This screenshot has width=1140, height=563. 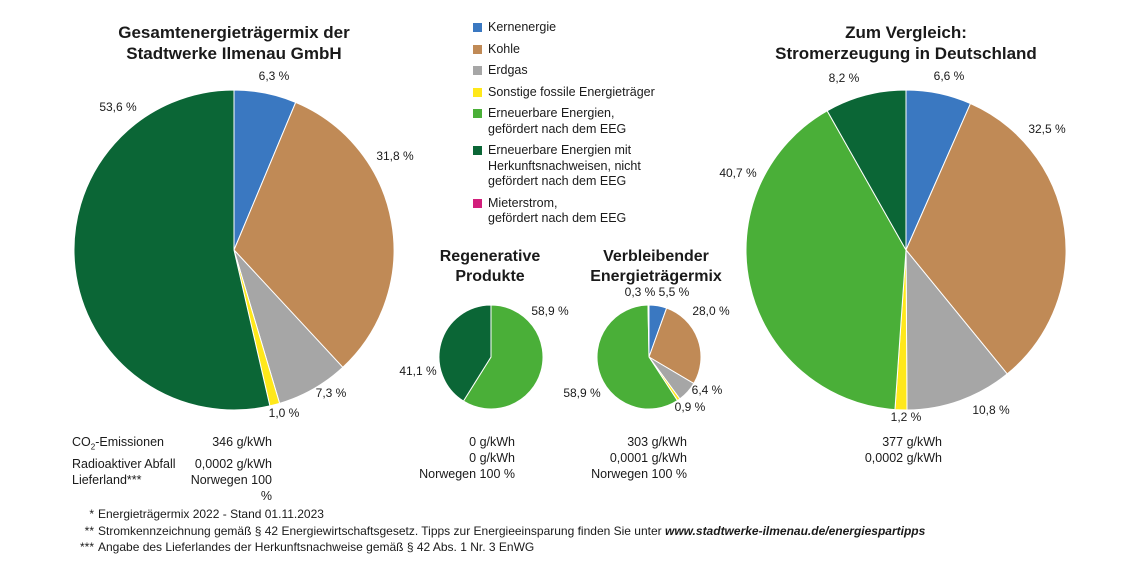 What do you see at coordinates (656, 267) in the screenshot?
I see `rest-chart-title: Verbleibender Energieträgermix` at bounding box center [656, 267].